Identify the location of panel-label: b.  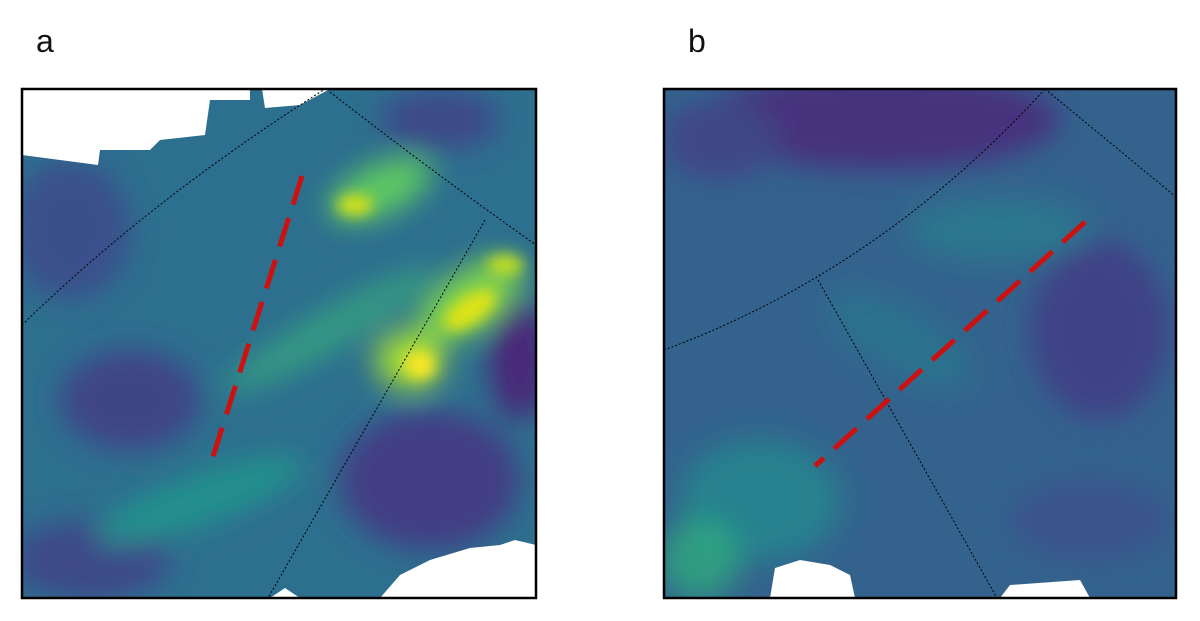
(697, 41).